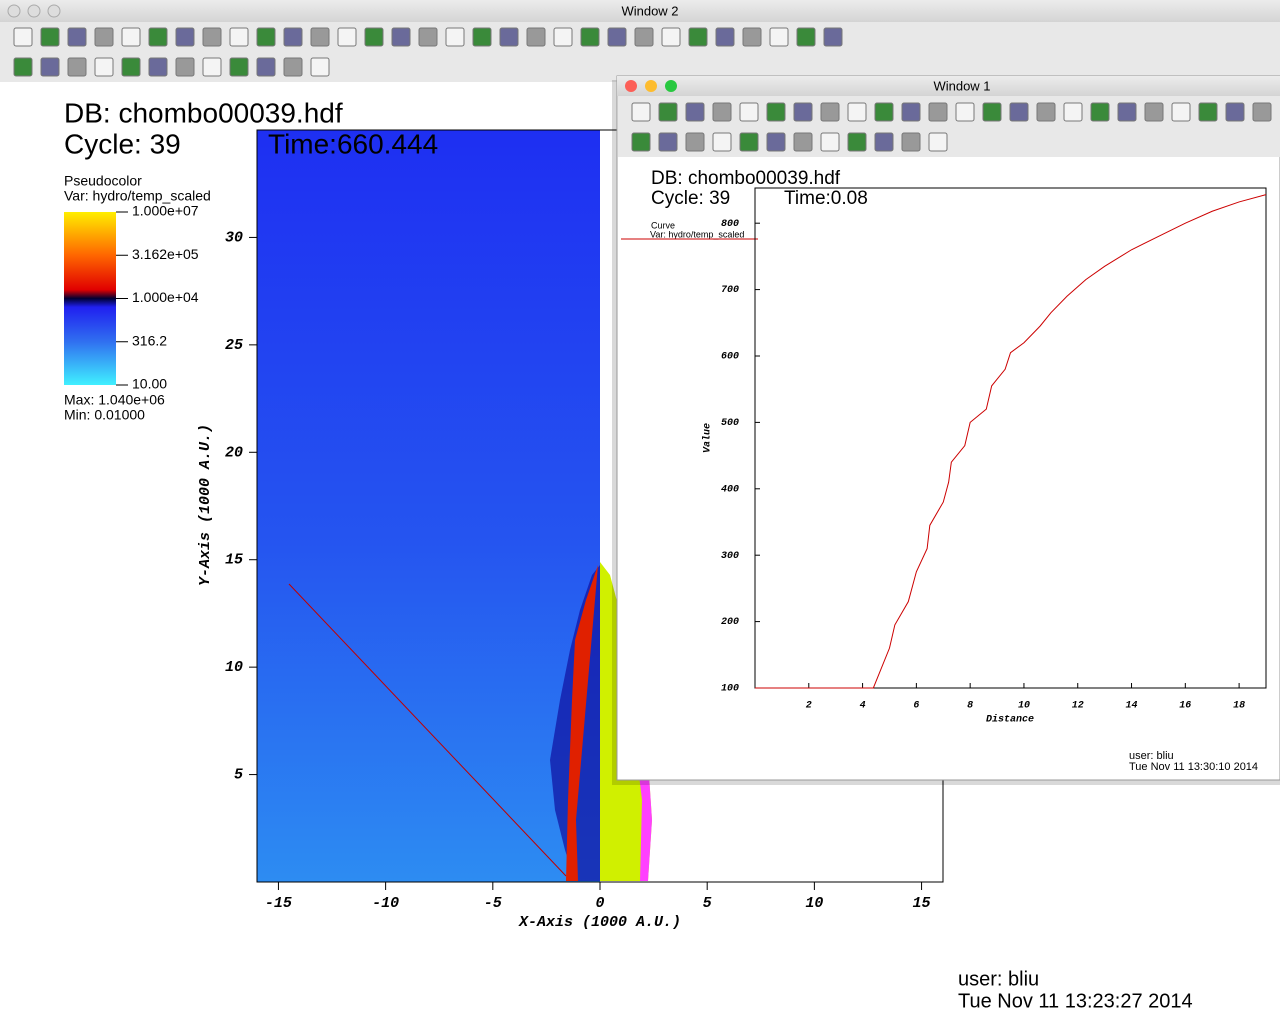  I want to click on toolbar, so click(951, 127).